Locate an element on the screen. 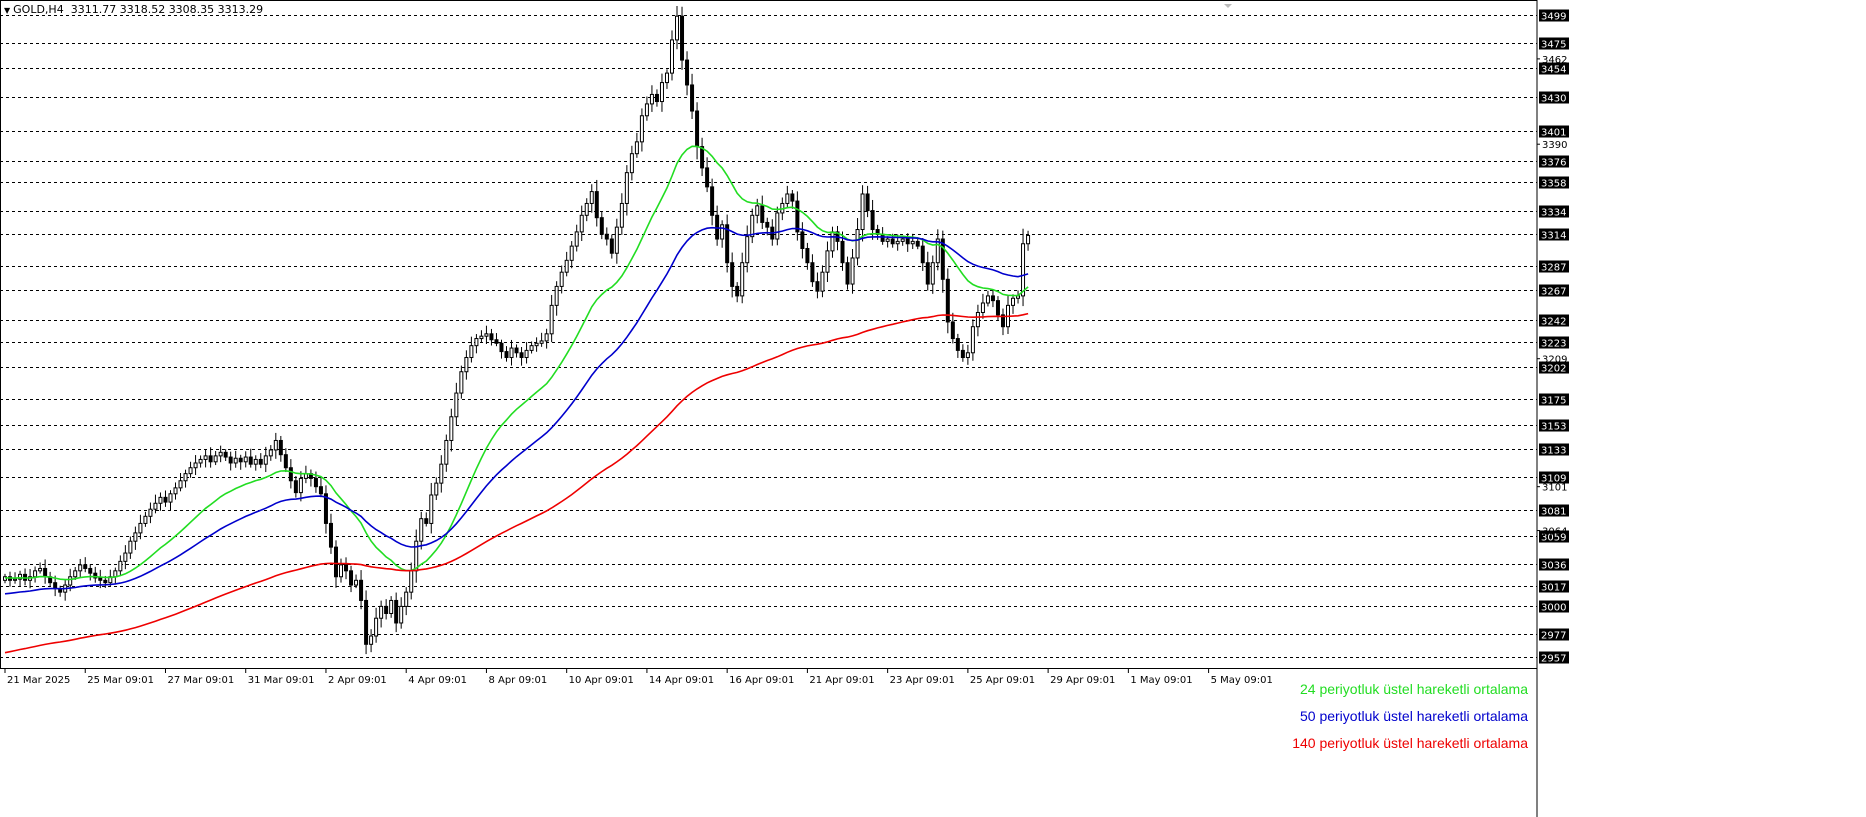 Image resolution: width=1866 pixels, height=817 pixels. price-label-3401: 3401 is located at coordinates (1553, 133).